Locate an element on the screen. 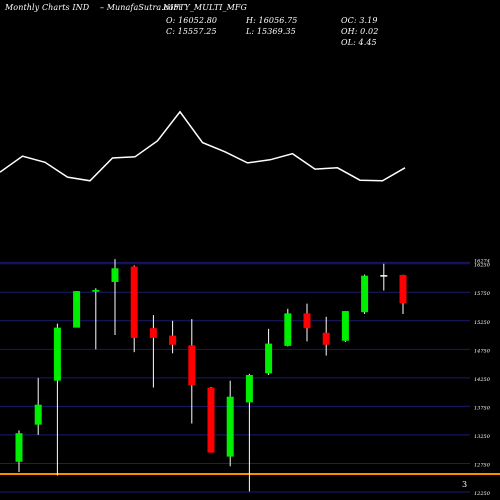 The height and width of the screenshot is (500, 500). y-tick-label: 12250 is located at coordinates (482, 494).